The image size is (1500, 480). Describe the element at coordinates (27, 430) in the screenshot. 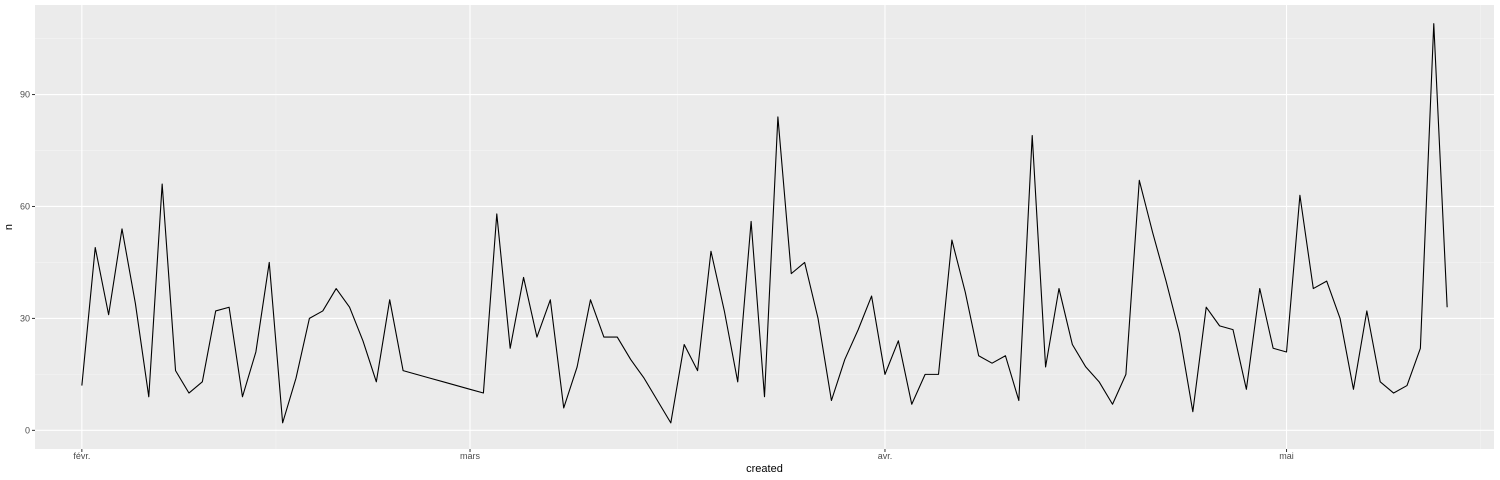

I see `y-tick-label: 0` at that location.